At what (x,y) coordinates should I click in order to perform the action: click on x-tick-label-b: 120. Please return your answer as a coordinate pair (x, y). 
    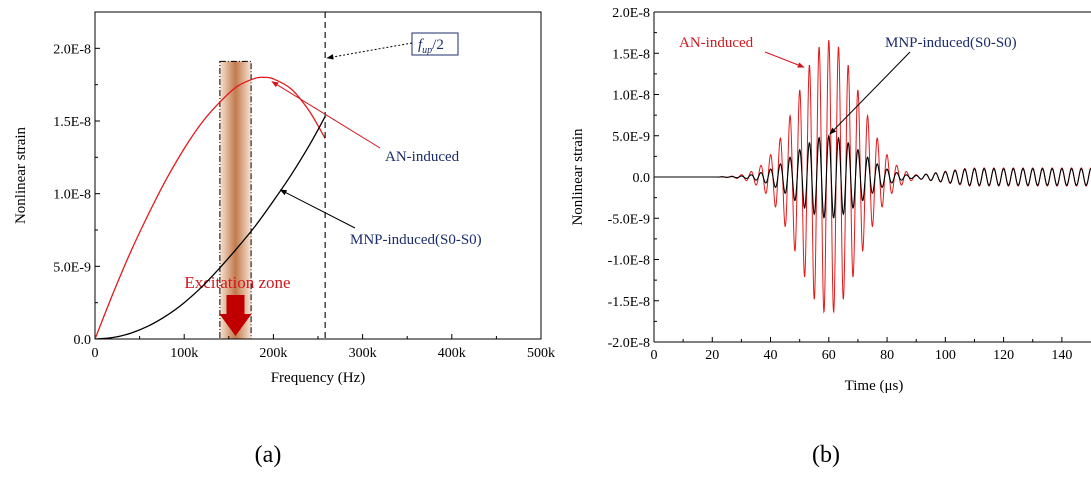
    Looking at the image, I should click on (1003, 355).